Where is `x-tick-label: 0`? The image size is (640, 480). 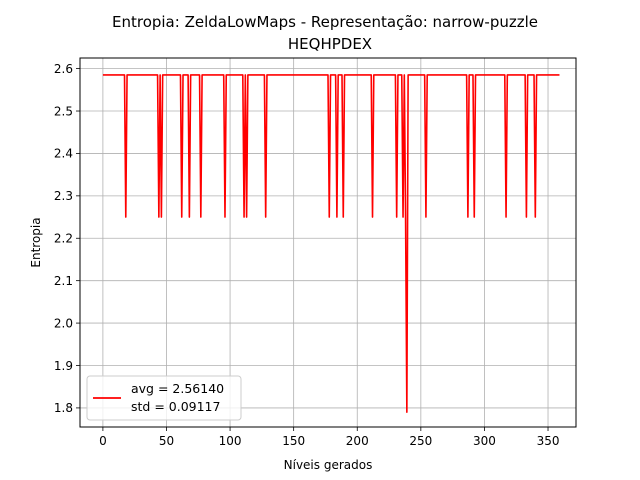
x-tick-label: 0 is located at coordinates (103, 441).